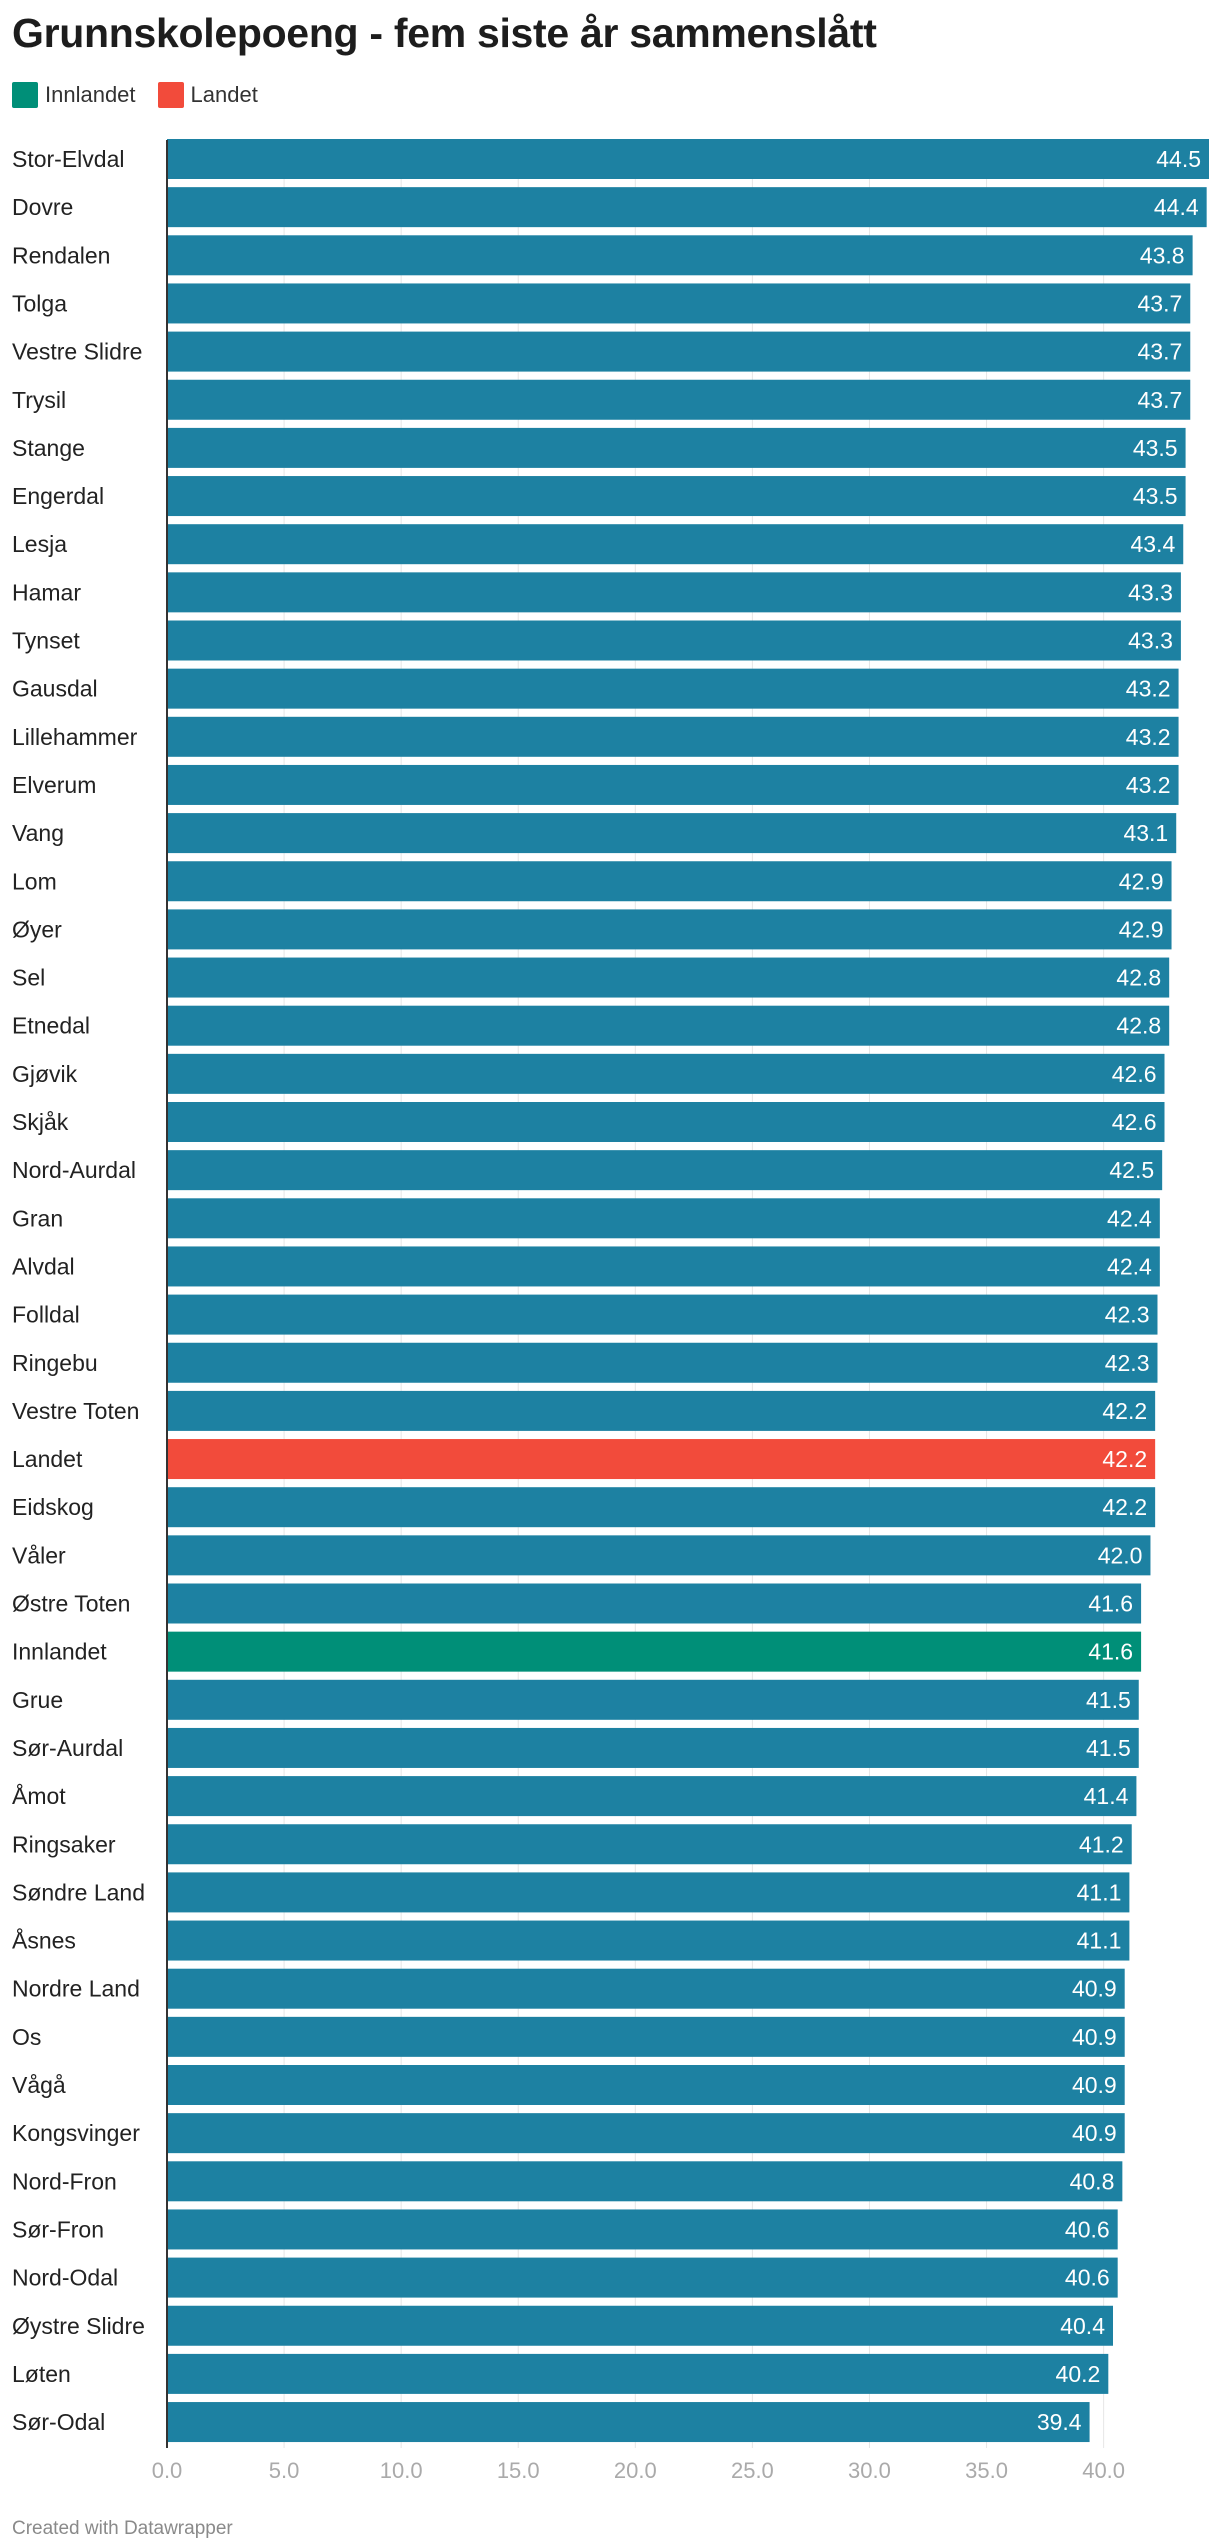 The image size is (1220, 2548). I want to click on category-label: Nord-Odal, so click(65, 2278).